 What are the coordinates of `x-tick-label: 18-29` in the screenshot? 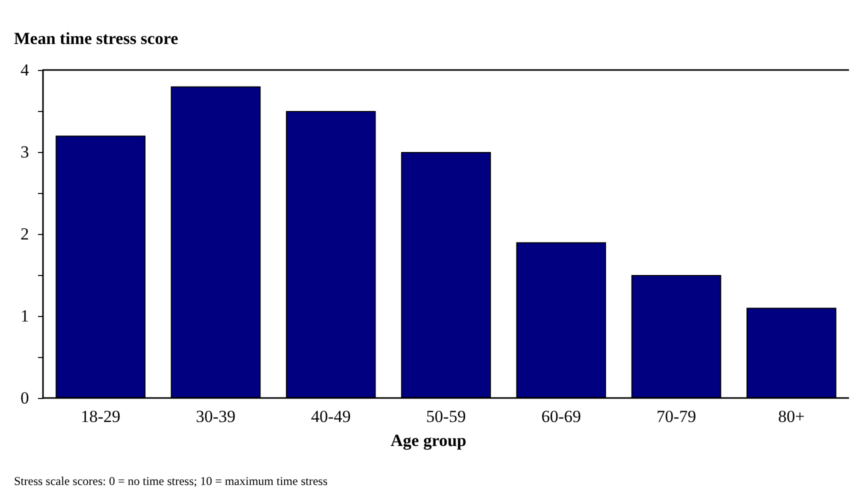 It's located at (100, 416).